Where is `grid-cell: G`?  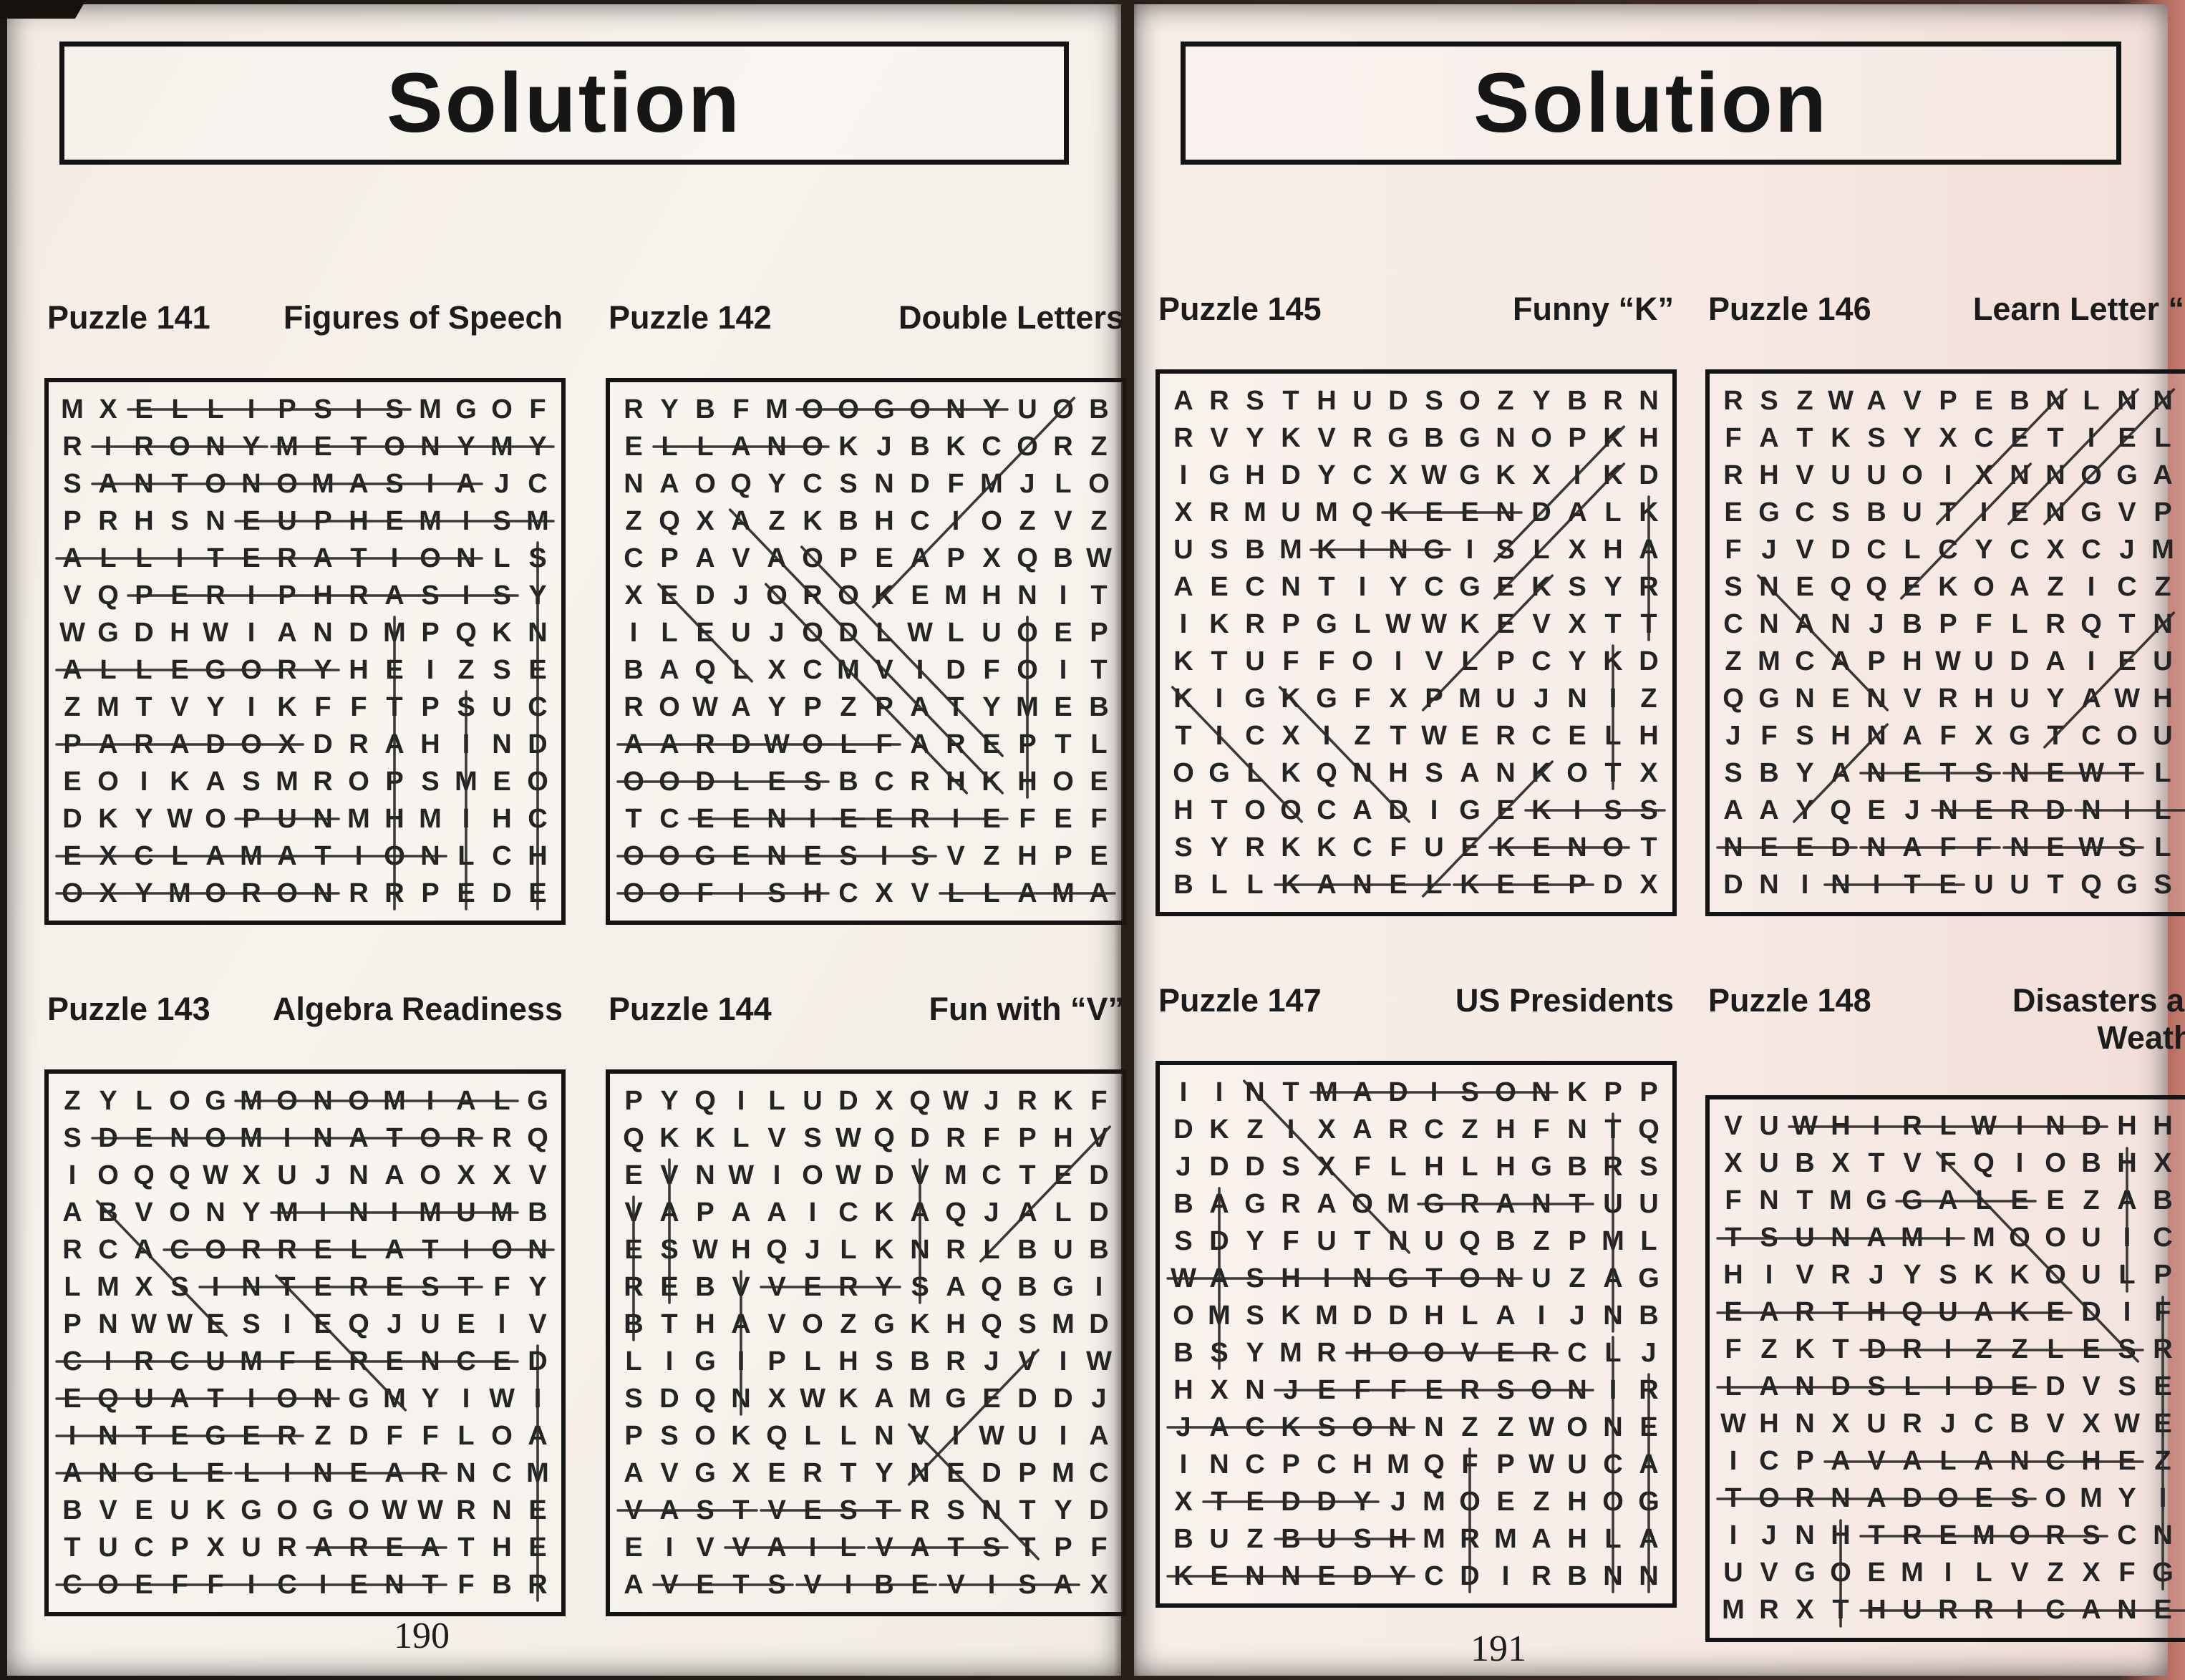 grid-cell: G is located at coordinates (1434, 1203).